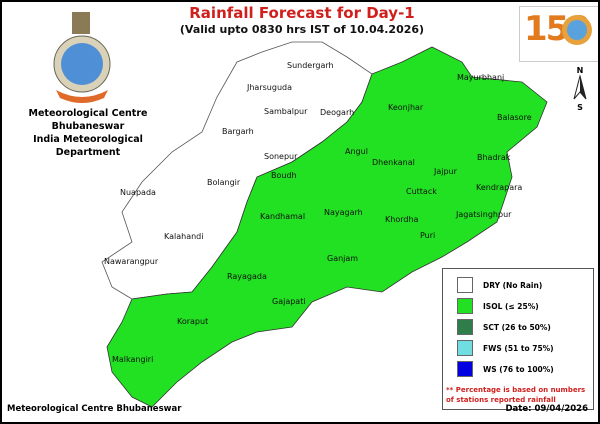  I want to click on legend-isol: ISOL (≤ 25%), so click(498, 306).